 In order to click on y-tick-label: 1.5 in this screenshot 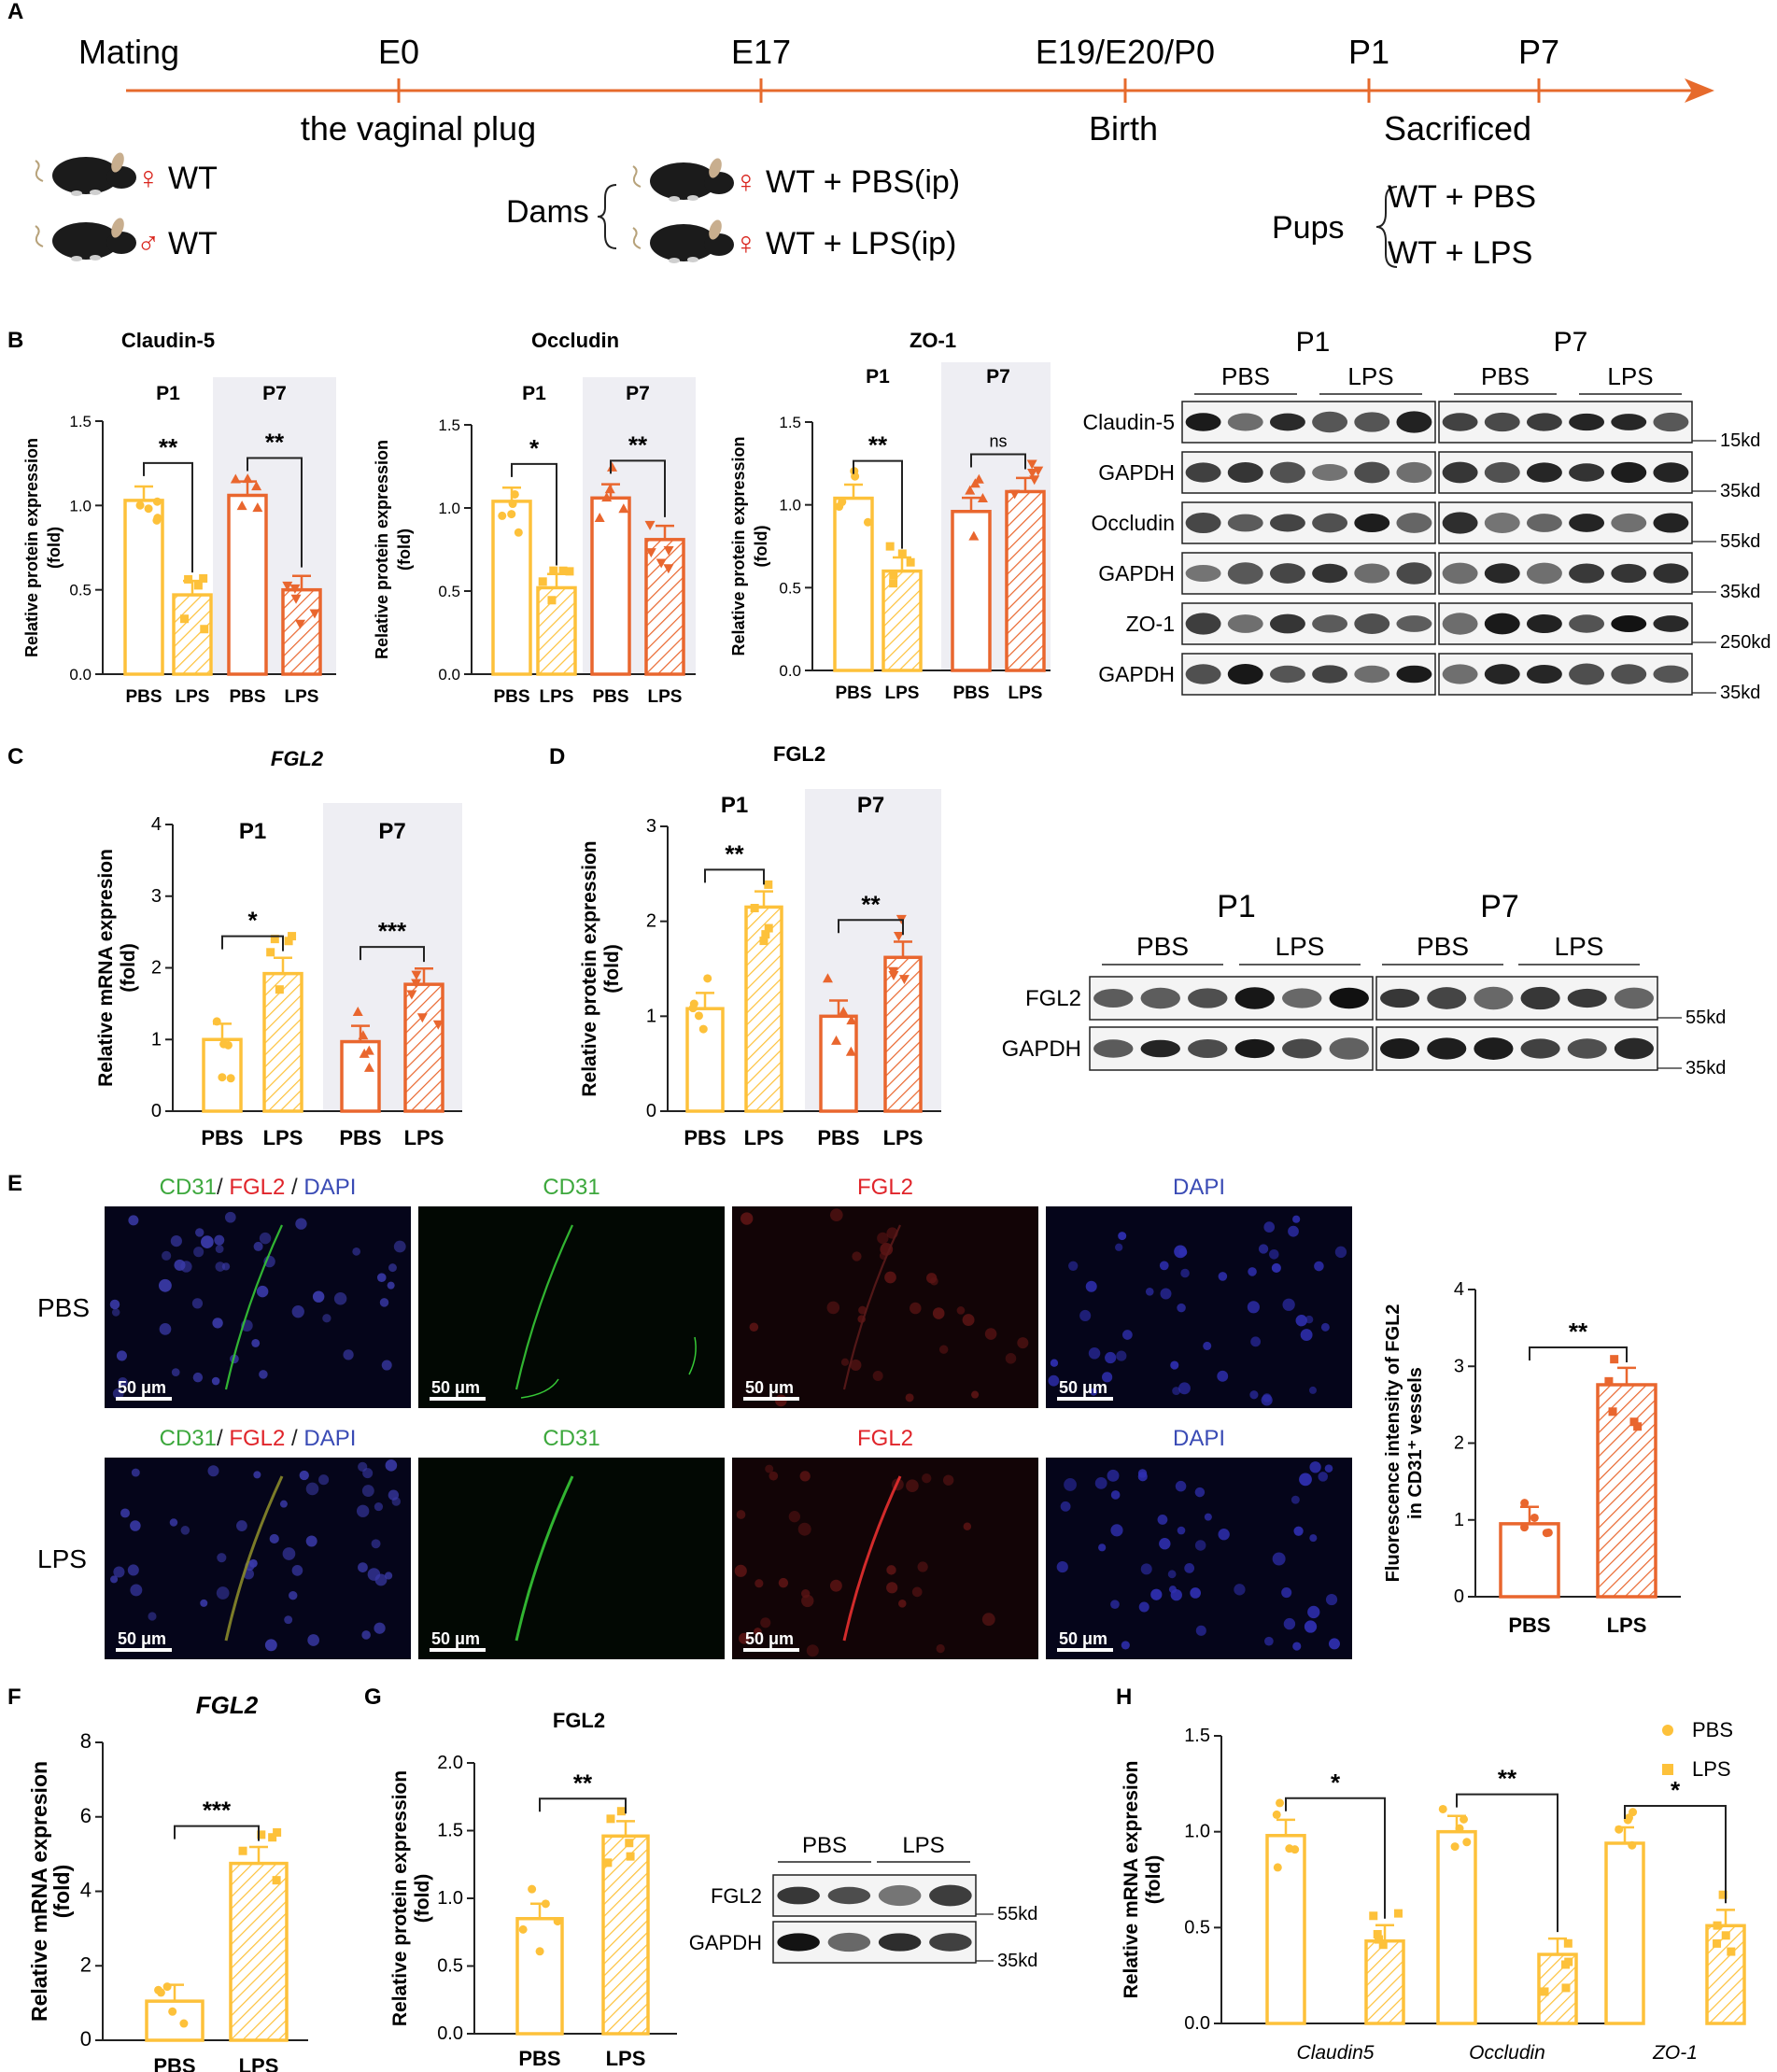, I will do `click(1197, 1736)`.